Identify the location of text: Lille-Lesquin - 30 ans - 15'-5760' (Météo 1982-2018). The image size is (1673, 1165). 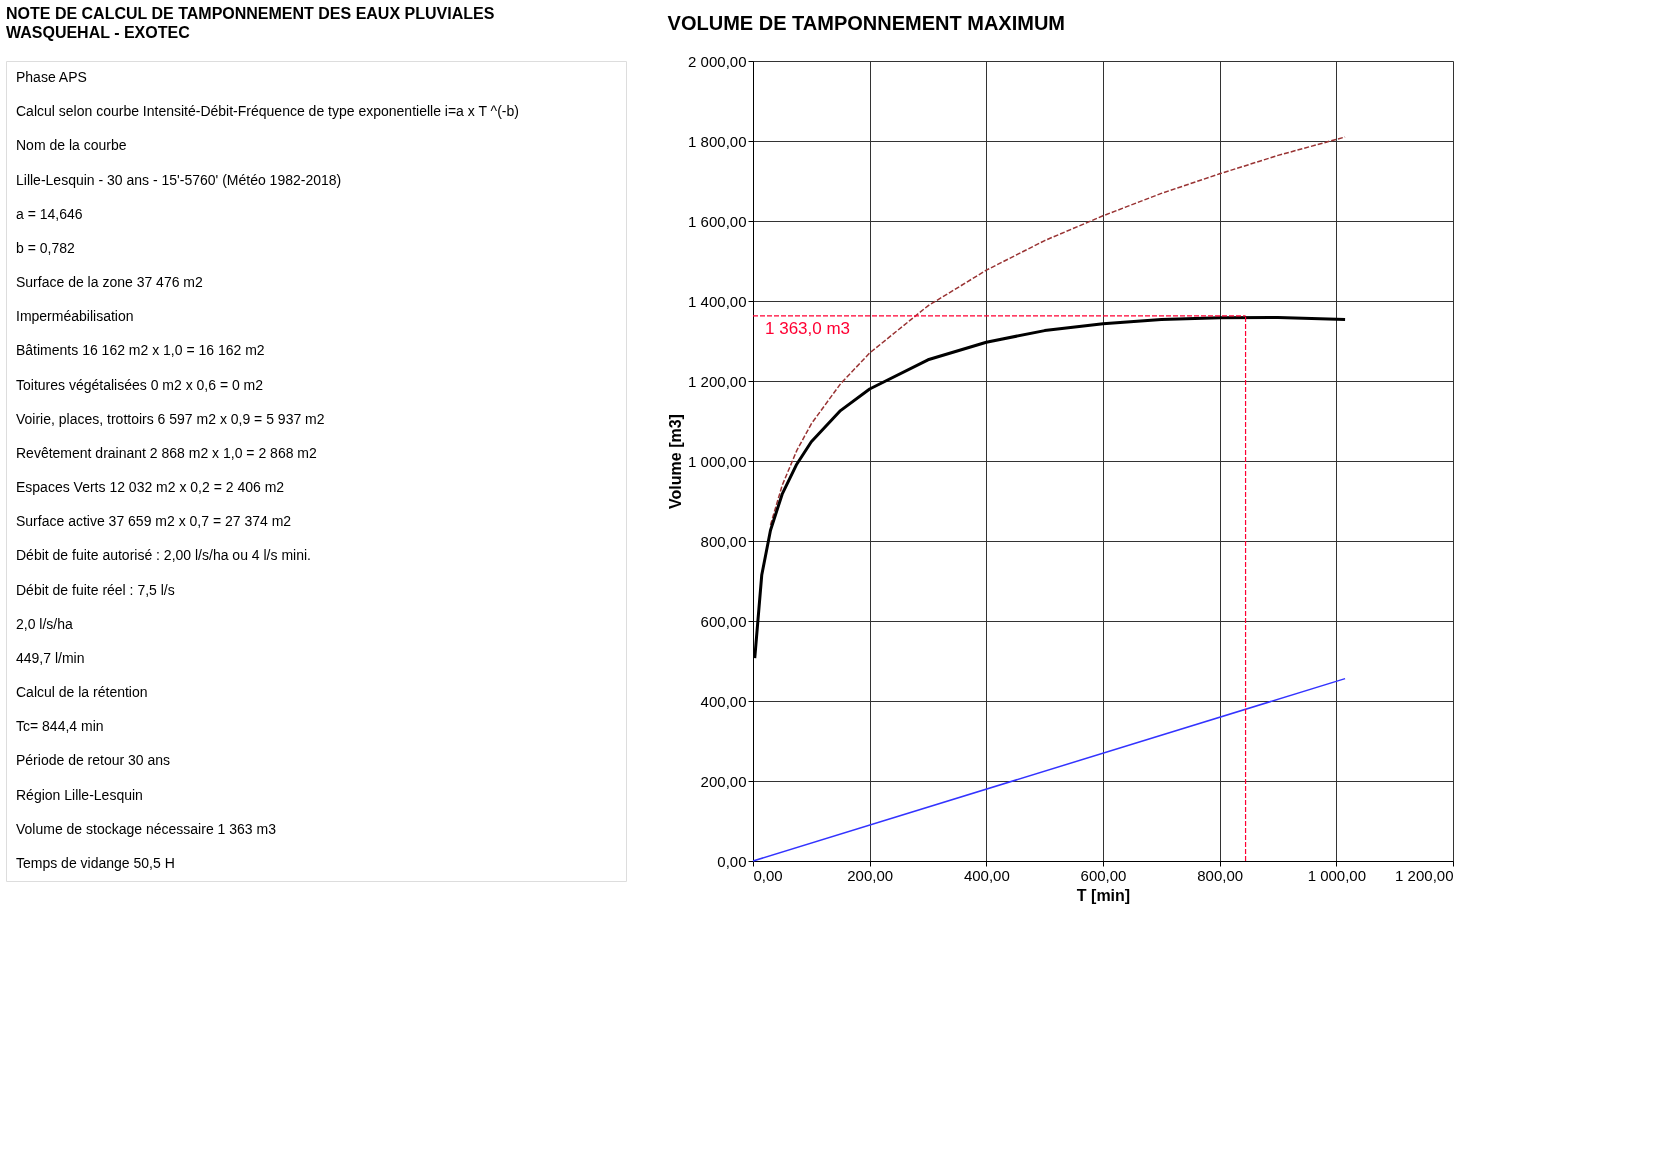
(179, 179).